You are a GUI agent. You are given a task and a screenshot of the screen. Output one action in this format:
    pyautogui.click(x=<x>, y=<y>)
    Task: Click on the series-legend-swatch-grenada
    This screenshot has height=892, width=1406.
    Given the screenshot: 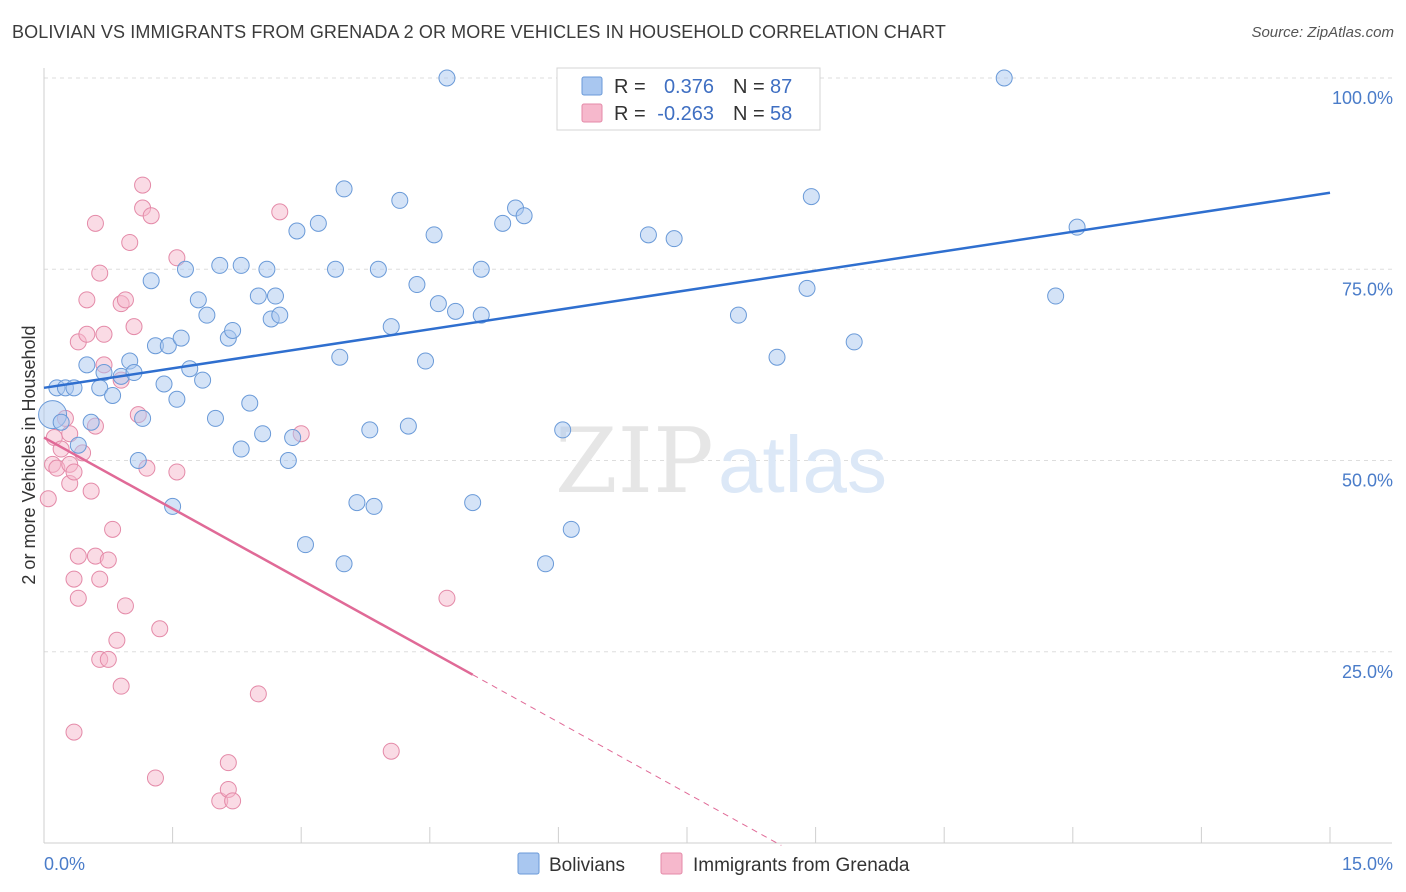 What is the action you would take?
    pyautogui.click(x=671, y=863)
    